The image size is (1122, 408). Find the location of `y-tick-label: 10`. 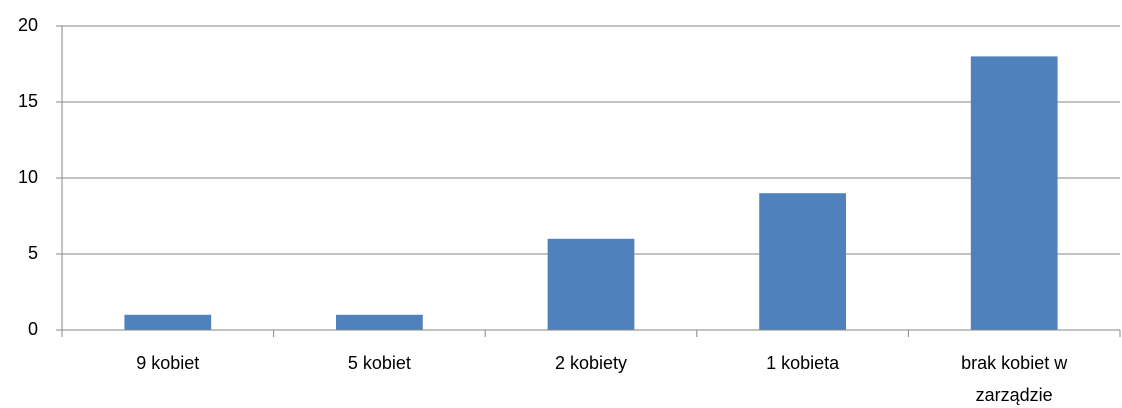

y-tick-label: 10 is located at coordinates (28, 177).